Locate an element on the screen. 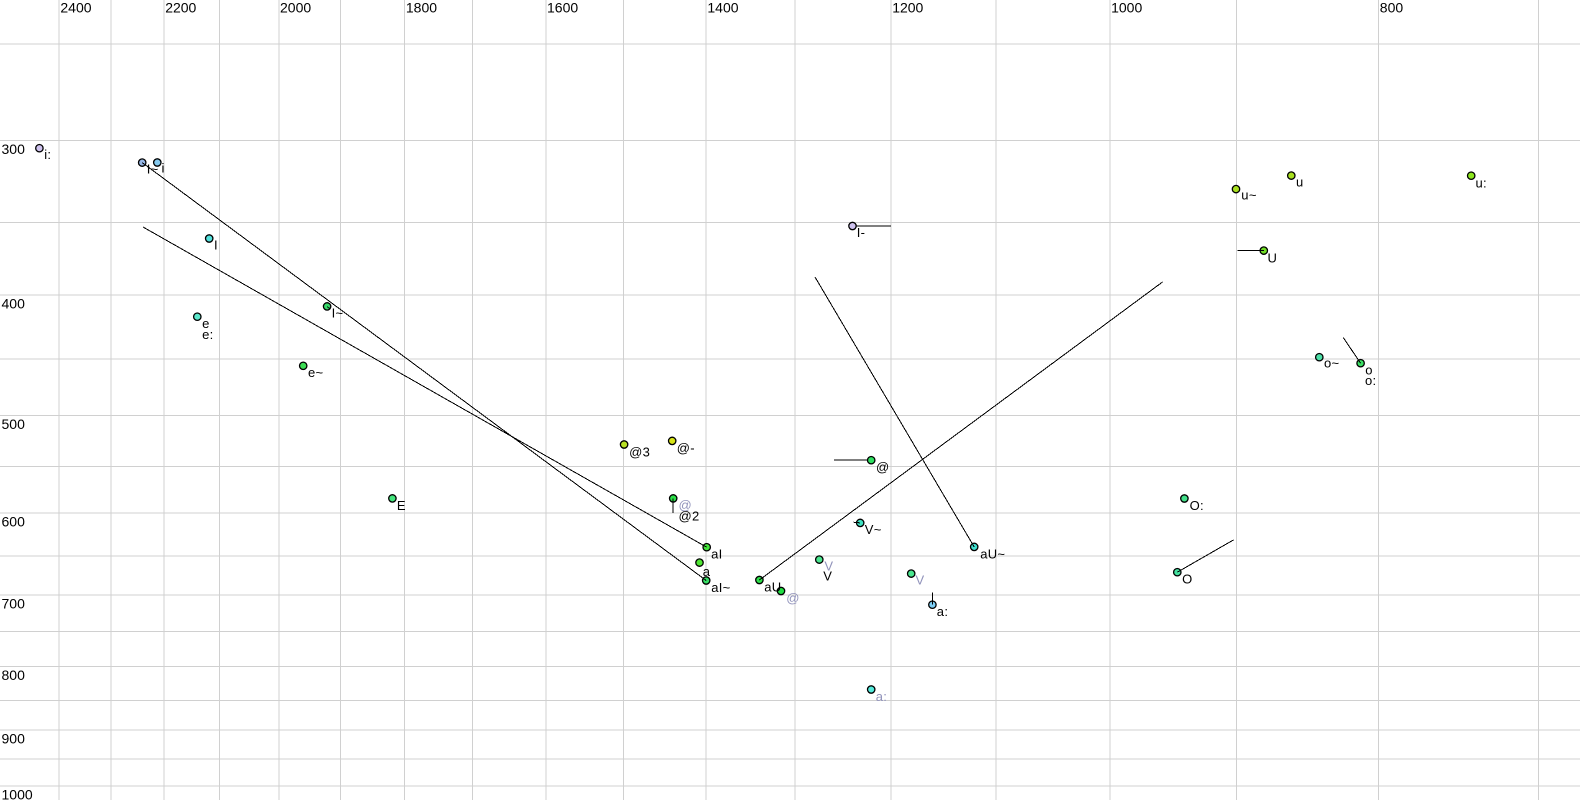  svg-text: e is located at coordinates (206, 323).